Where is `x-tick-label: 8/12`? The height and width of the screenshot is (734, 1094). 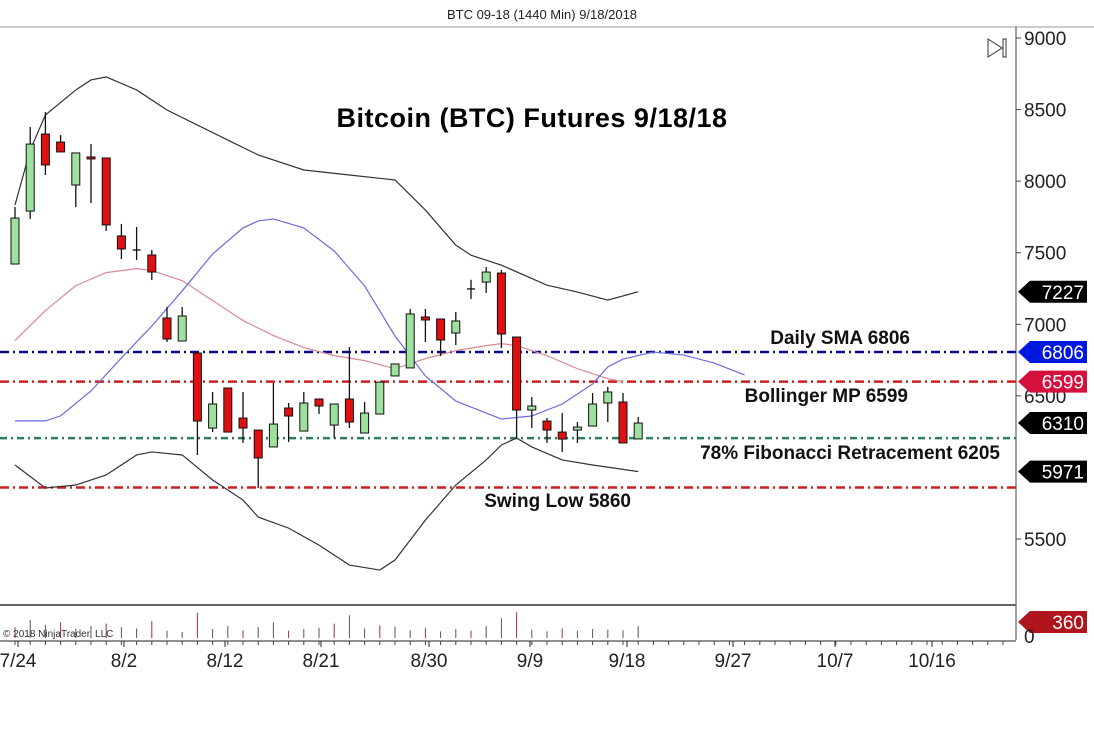
x-tick-label: 8/12 is located at coordinates (225, 661).